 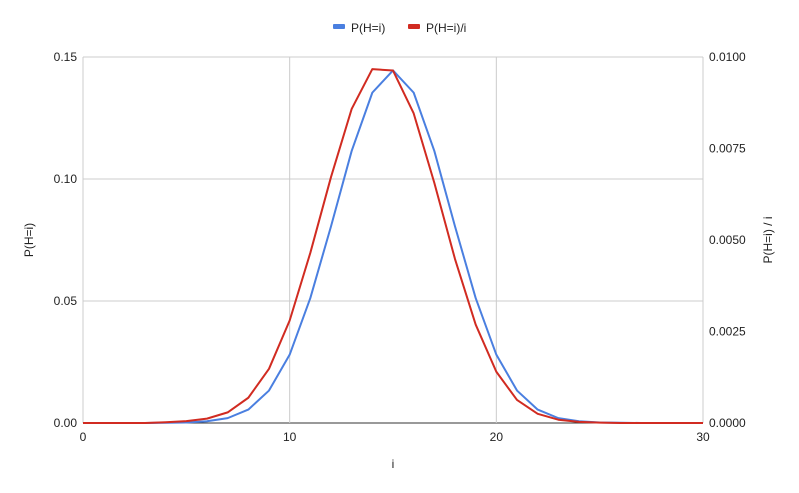 I want to click on legend-label: P(H=i)/i, so click(x=446, y=28).